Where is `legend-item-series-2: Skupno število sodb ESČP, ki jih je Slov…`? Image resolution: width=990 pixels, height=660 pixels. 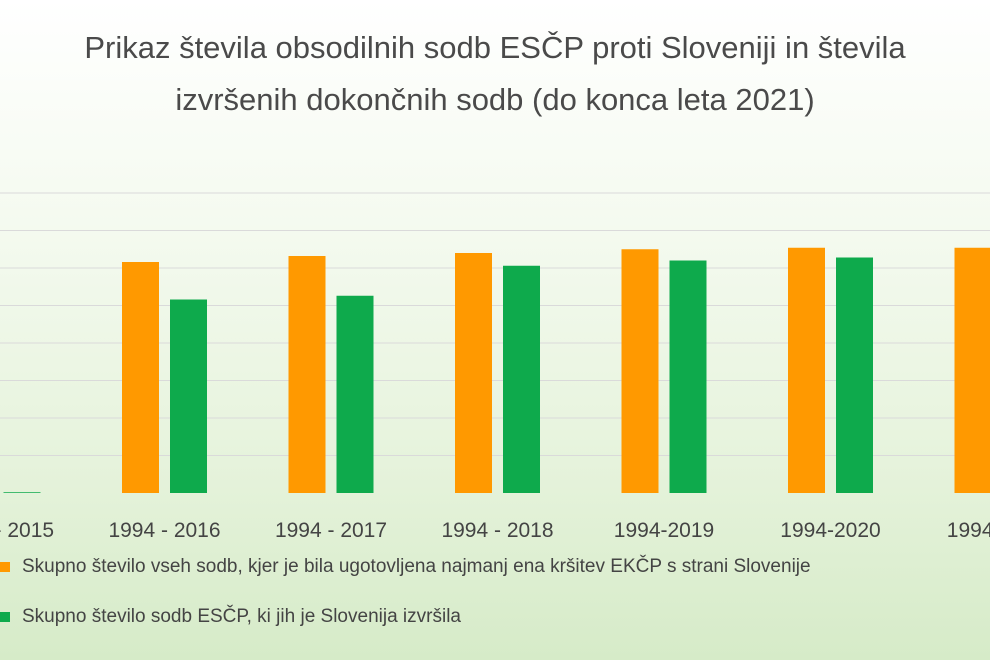
legend-item-series-2: Skupno število sodb ESČP, ki jih je Slov… is located at coordinates (230, 617).